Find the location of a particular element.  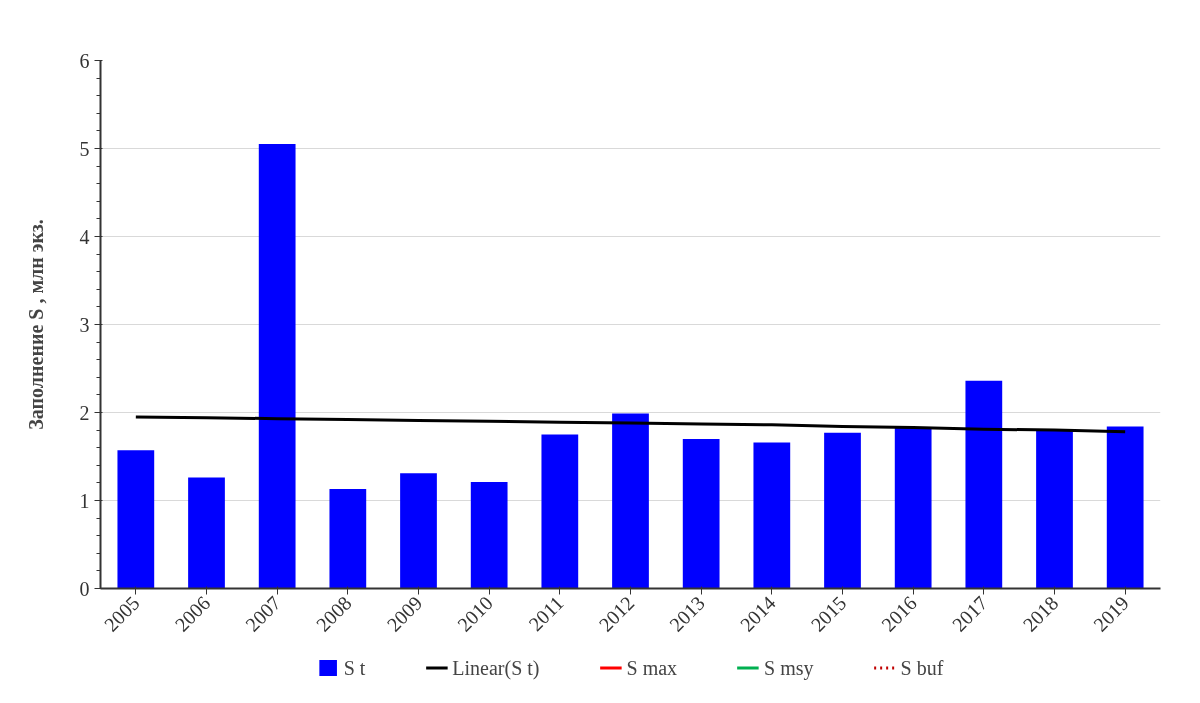

x-tick-label: 2011 is located at coordinates (546, 613).